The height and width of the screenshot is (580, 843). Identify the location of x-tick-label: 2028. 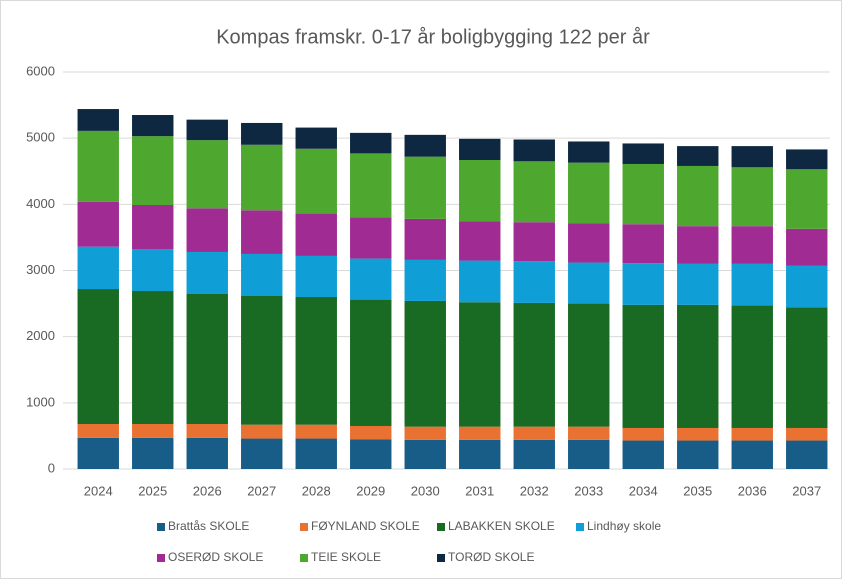
(316, 490).